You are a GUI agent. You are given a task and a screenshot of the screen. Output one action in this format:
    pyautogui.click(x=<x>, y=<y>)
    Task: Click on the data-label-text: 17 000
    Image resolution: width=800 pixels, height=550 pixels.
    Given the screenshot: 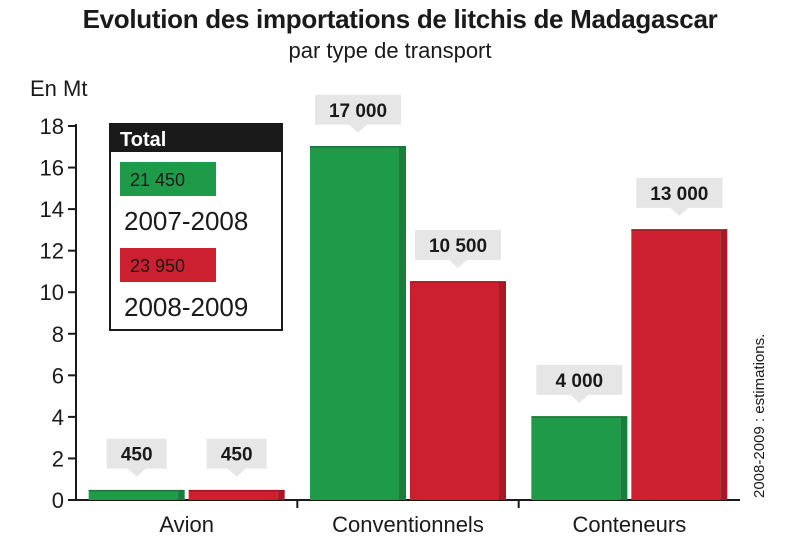 What is the action you would take?
    pyautogui.click(x=358, y=111)
    